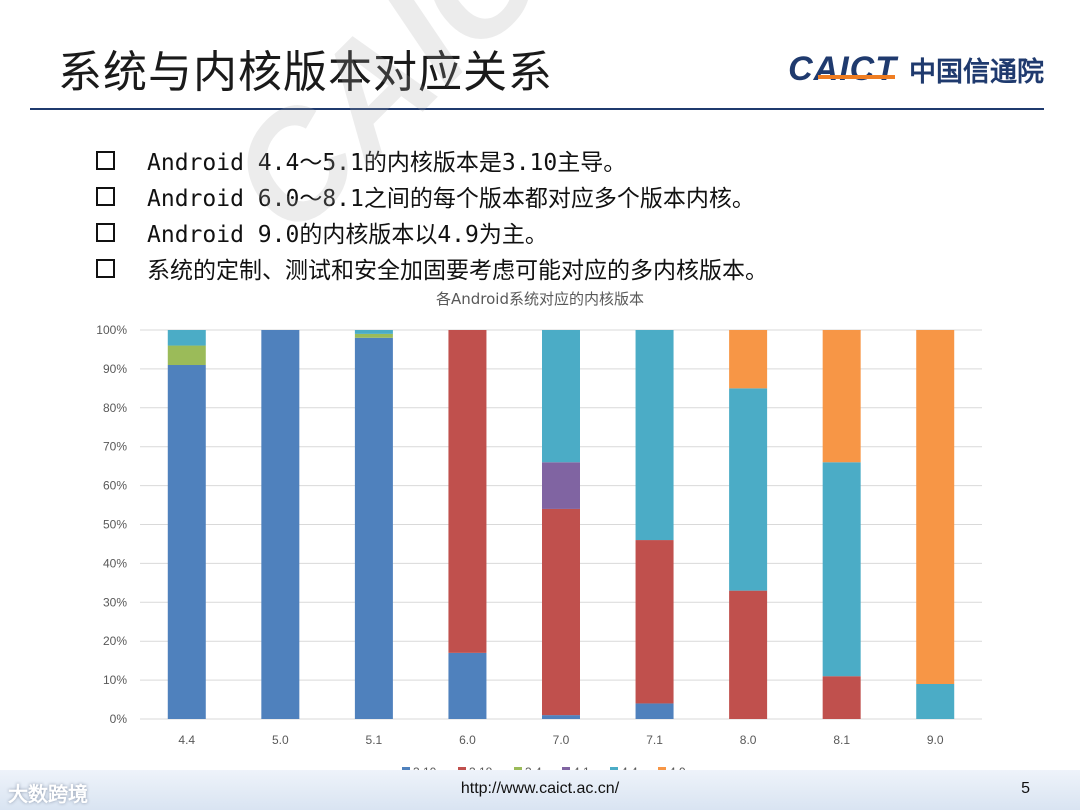 This screenshot has width=1080, height=810. I want to click on x-tick-label: 4.4, so click(186, 740).